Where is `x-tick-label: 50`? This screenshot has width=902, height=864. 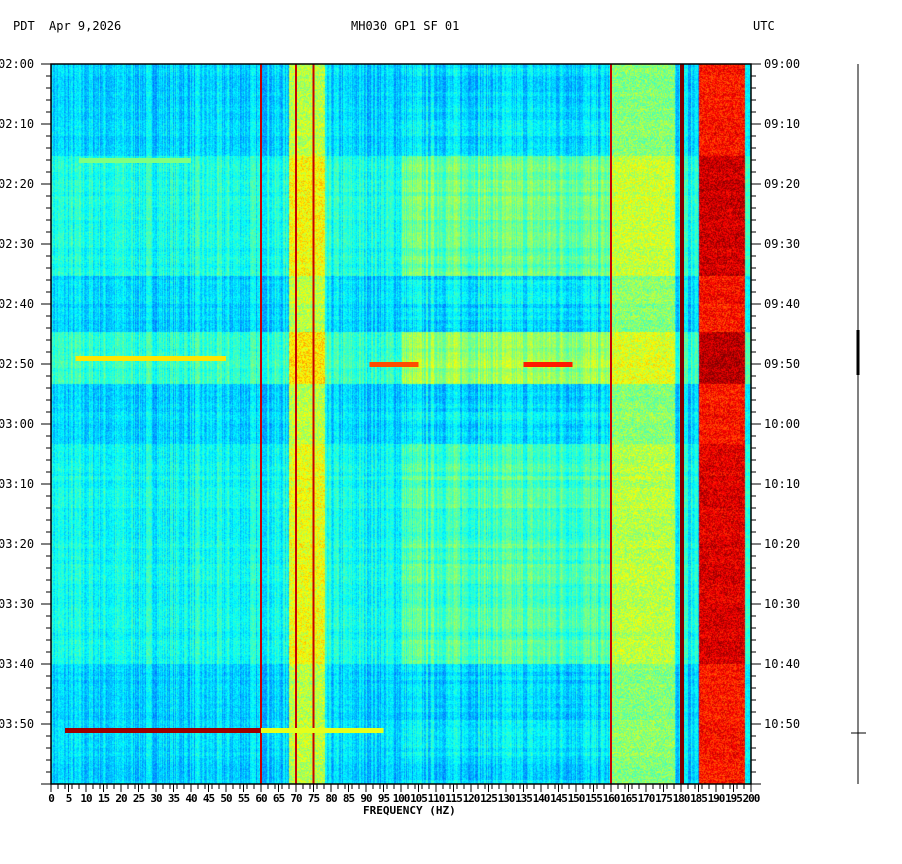
x-tick-label: 50 is located at coordinates (226, 798).